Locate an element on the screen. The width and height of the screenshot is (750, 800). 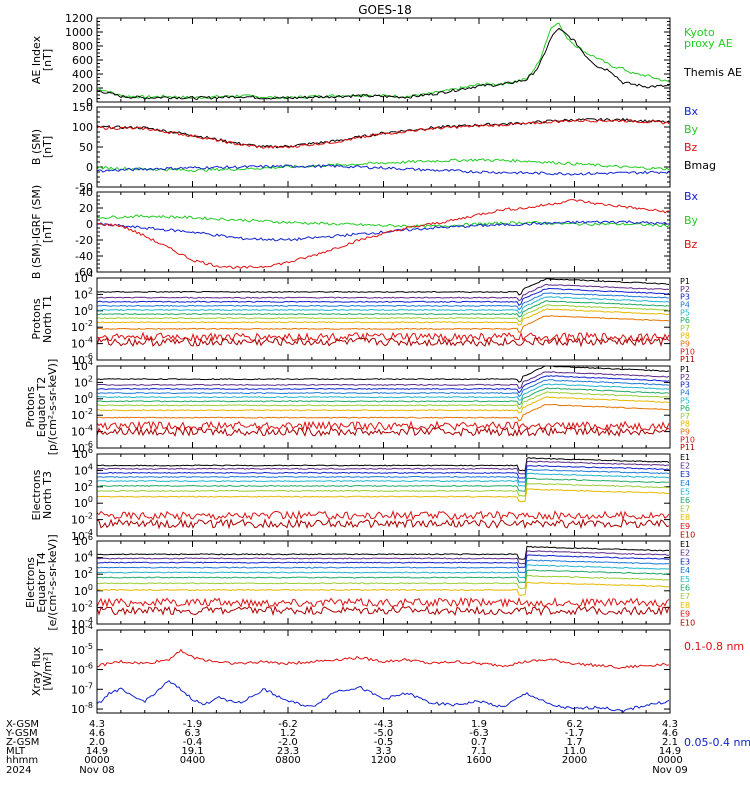
y-axis-label: Equator T2 is located at coordinates (41, 407).